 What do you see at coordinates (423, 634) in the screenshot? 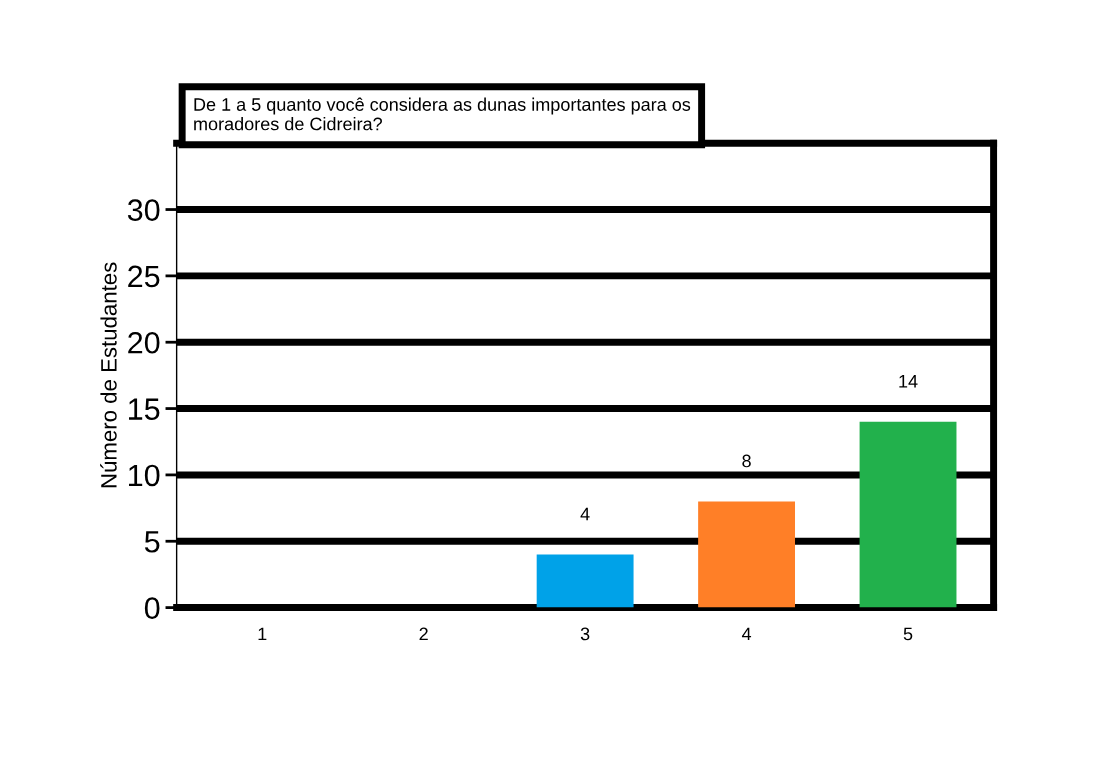
I see `x-tick-label: 2` at bounding box center [423, 634].